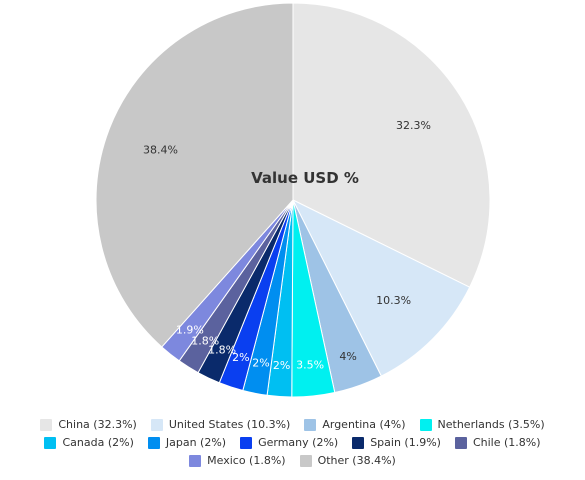 This screenshot has width=585, height=480. I want to click on legend-label: Chile (1.8%), so click(506, 442).